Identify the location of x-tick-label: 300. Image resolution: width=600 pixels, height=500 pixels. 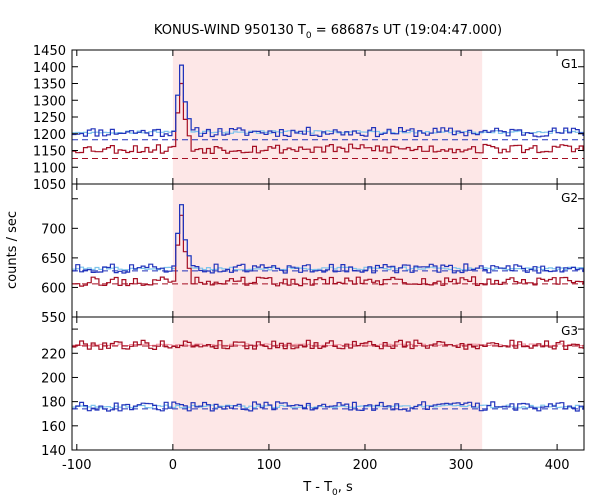
(461, 465).